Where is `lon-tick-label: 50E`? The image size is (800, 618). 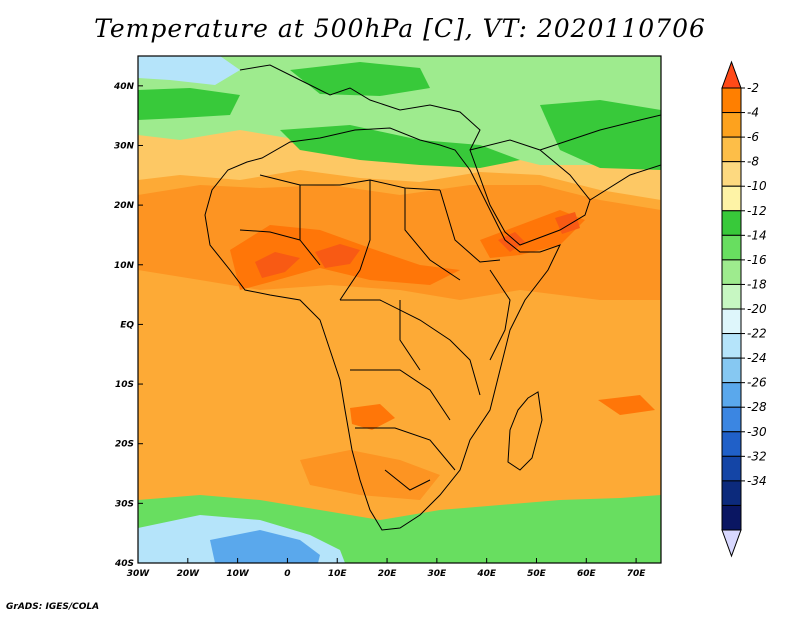
lon-tick-label: 50E is located at coordinates (537, 574).